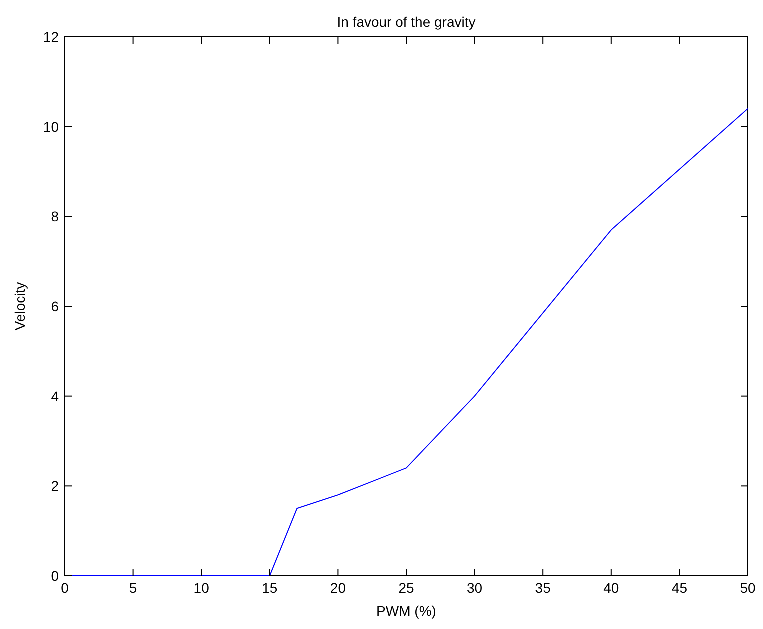  Describe the element at coordinates (406, 611) in the screenshot. I see `x-axis-title: PWM (%)` at that location.